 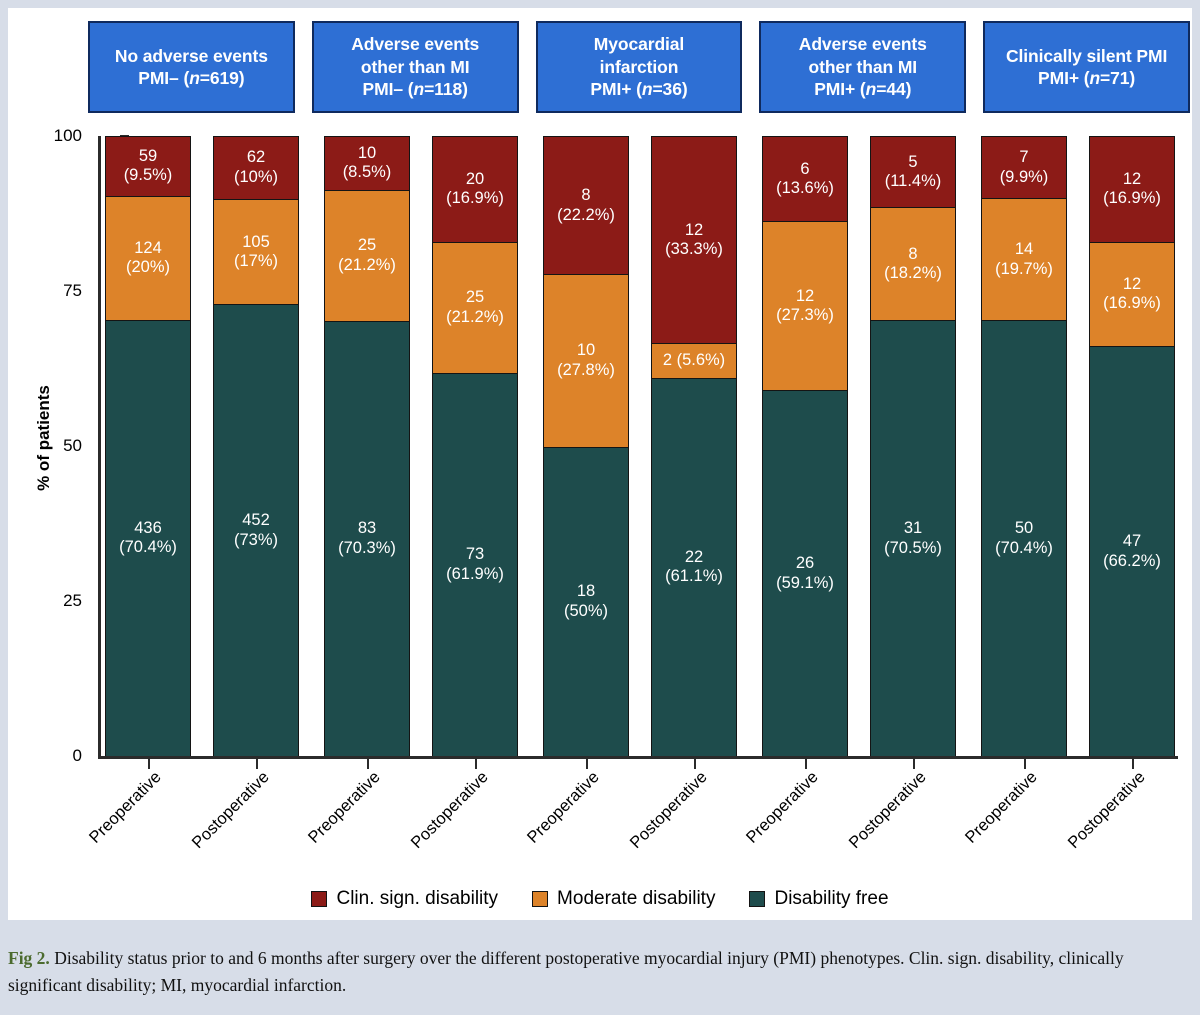 What do you see at coordinates (417, 898) in the screenshot?
I see `legend-label: Clin. sign. disability` at bounding box center [417, 898].